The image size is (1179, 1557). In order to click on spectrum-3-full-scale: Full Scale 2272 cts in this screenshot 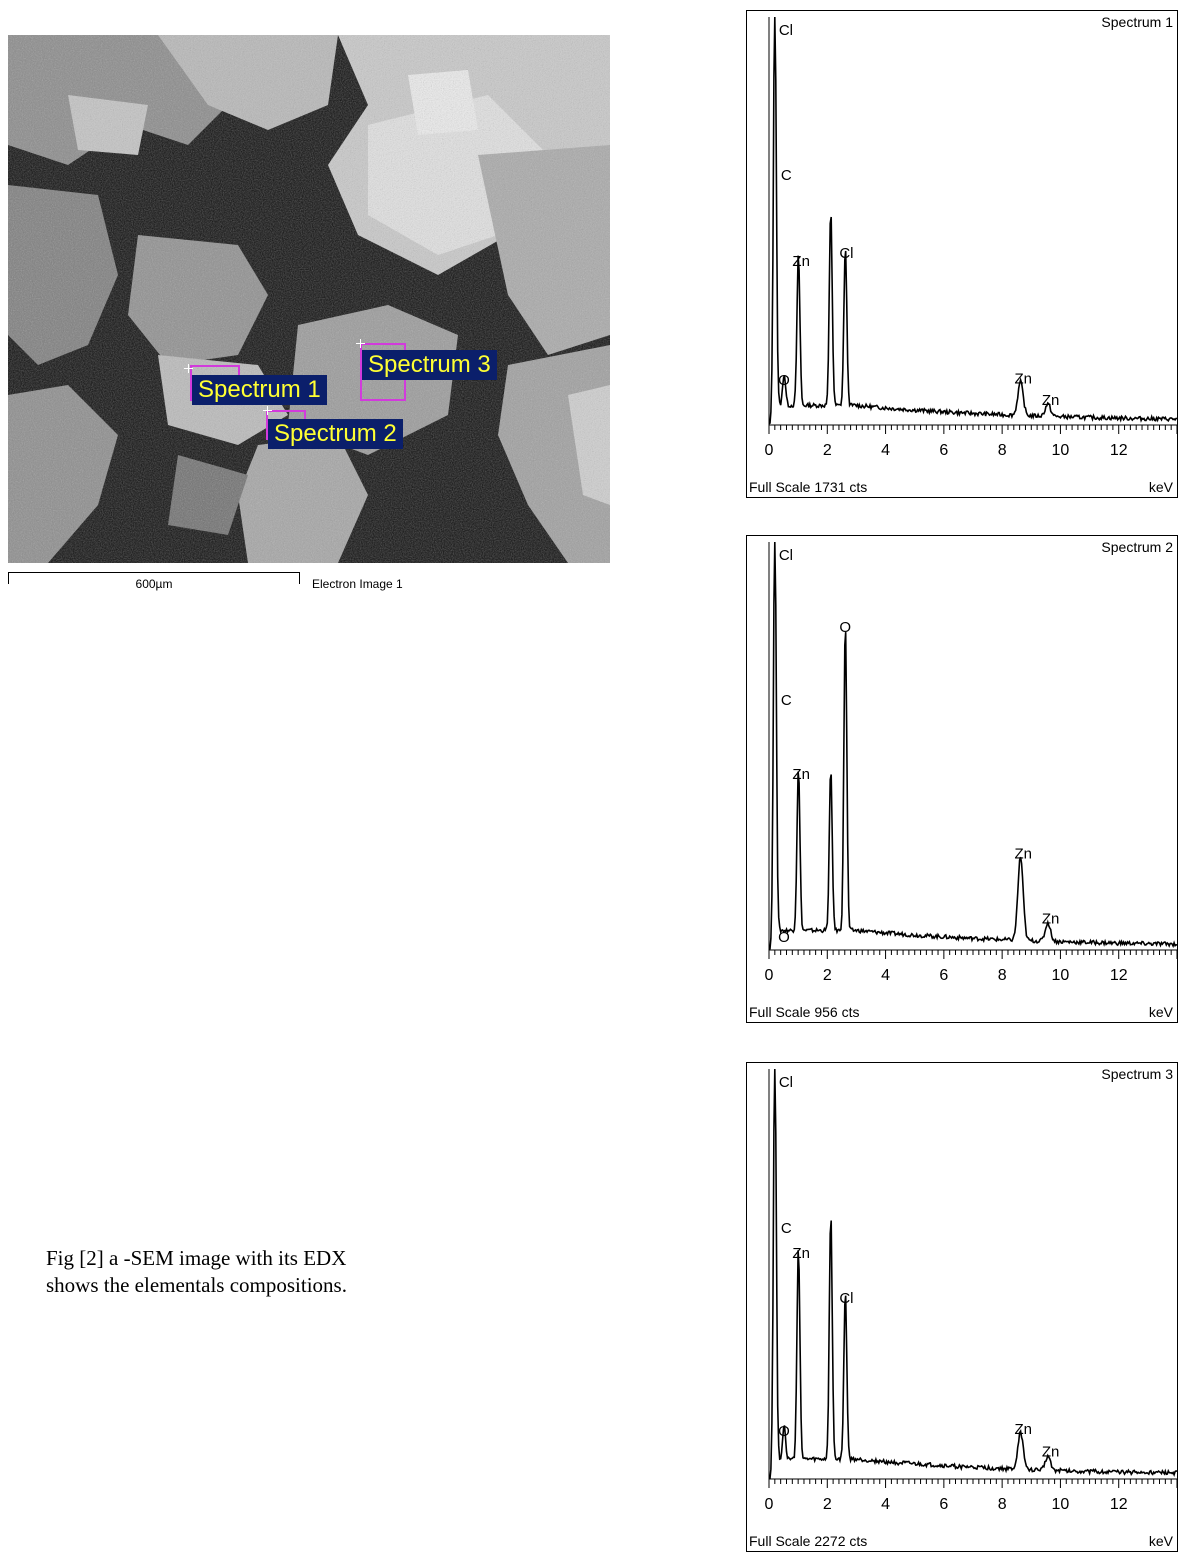, I will do `click(808, 1541)`.